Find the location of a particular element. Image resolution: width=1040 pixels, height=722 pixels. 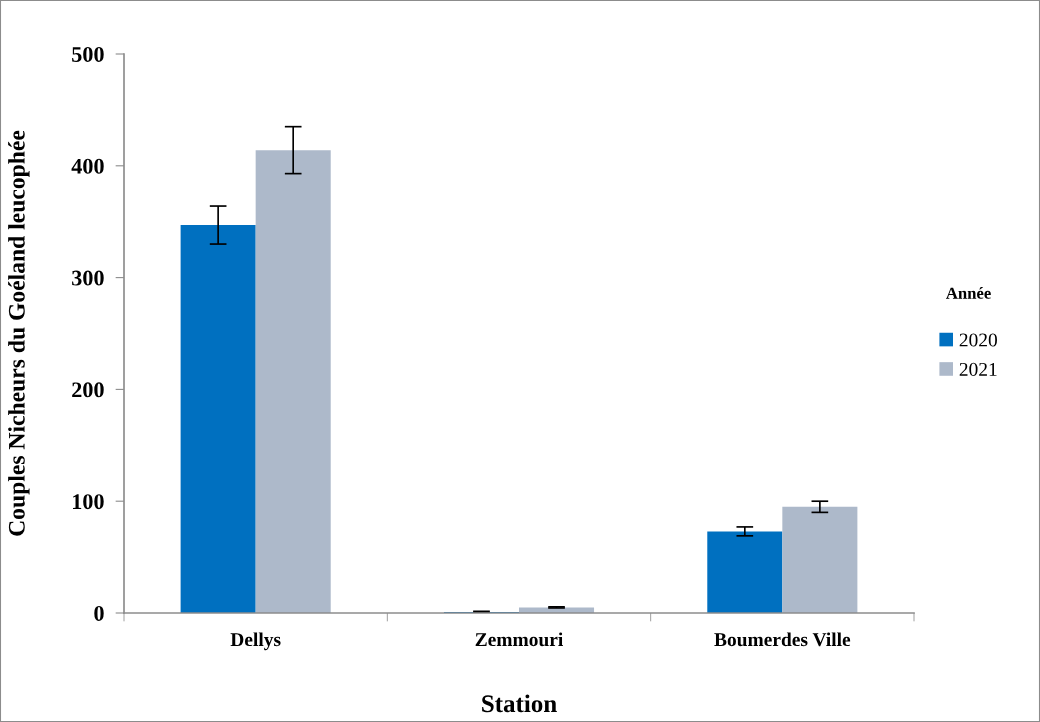

x-tick-label: Zemmouri is located at coordinates (519, 639).